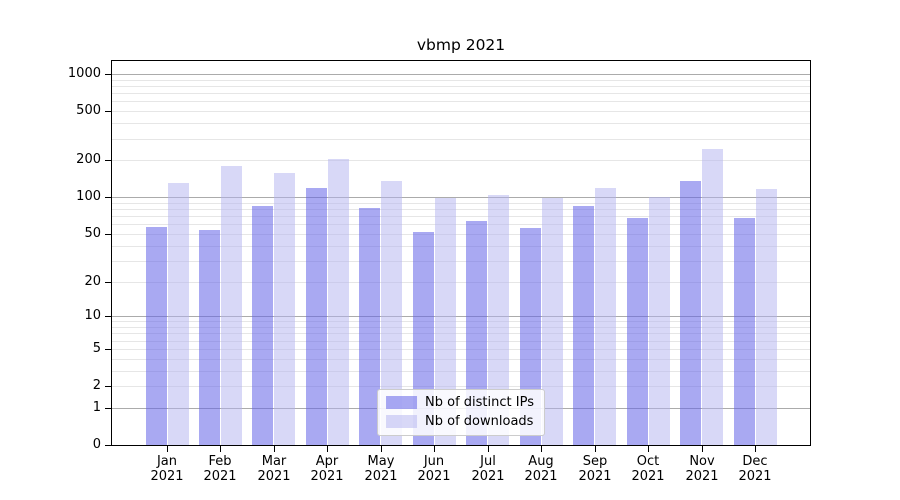 The image size is (900, 500). Describe the element at coordinates (370, 326) in the screenshot. I see `bar-distinct-ips-may` at that location.